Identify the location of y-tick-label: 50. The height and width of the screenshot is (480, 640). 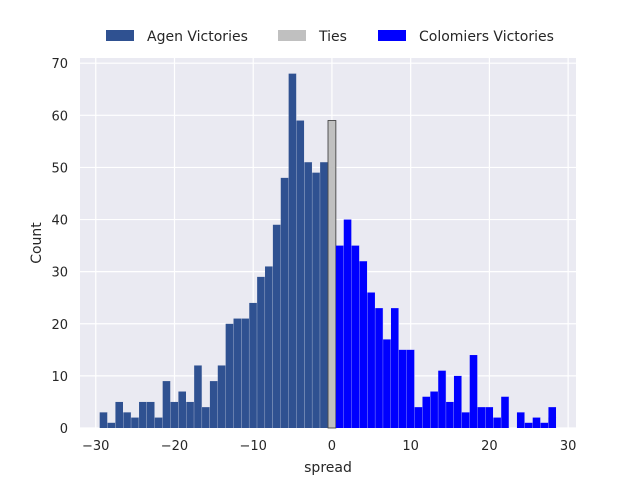
(59, 168).